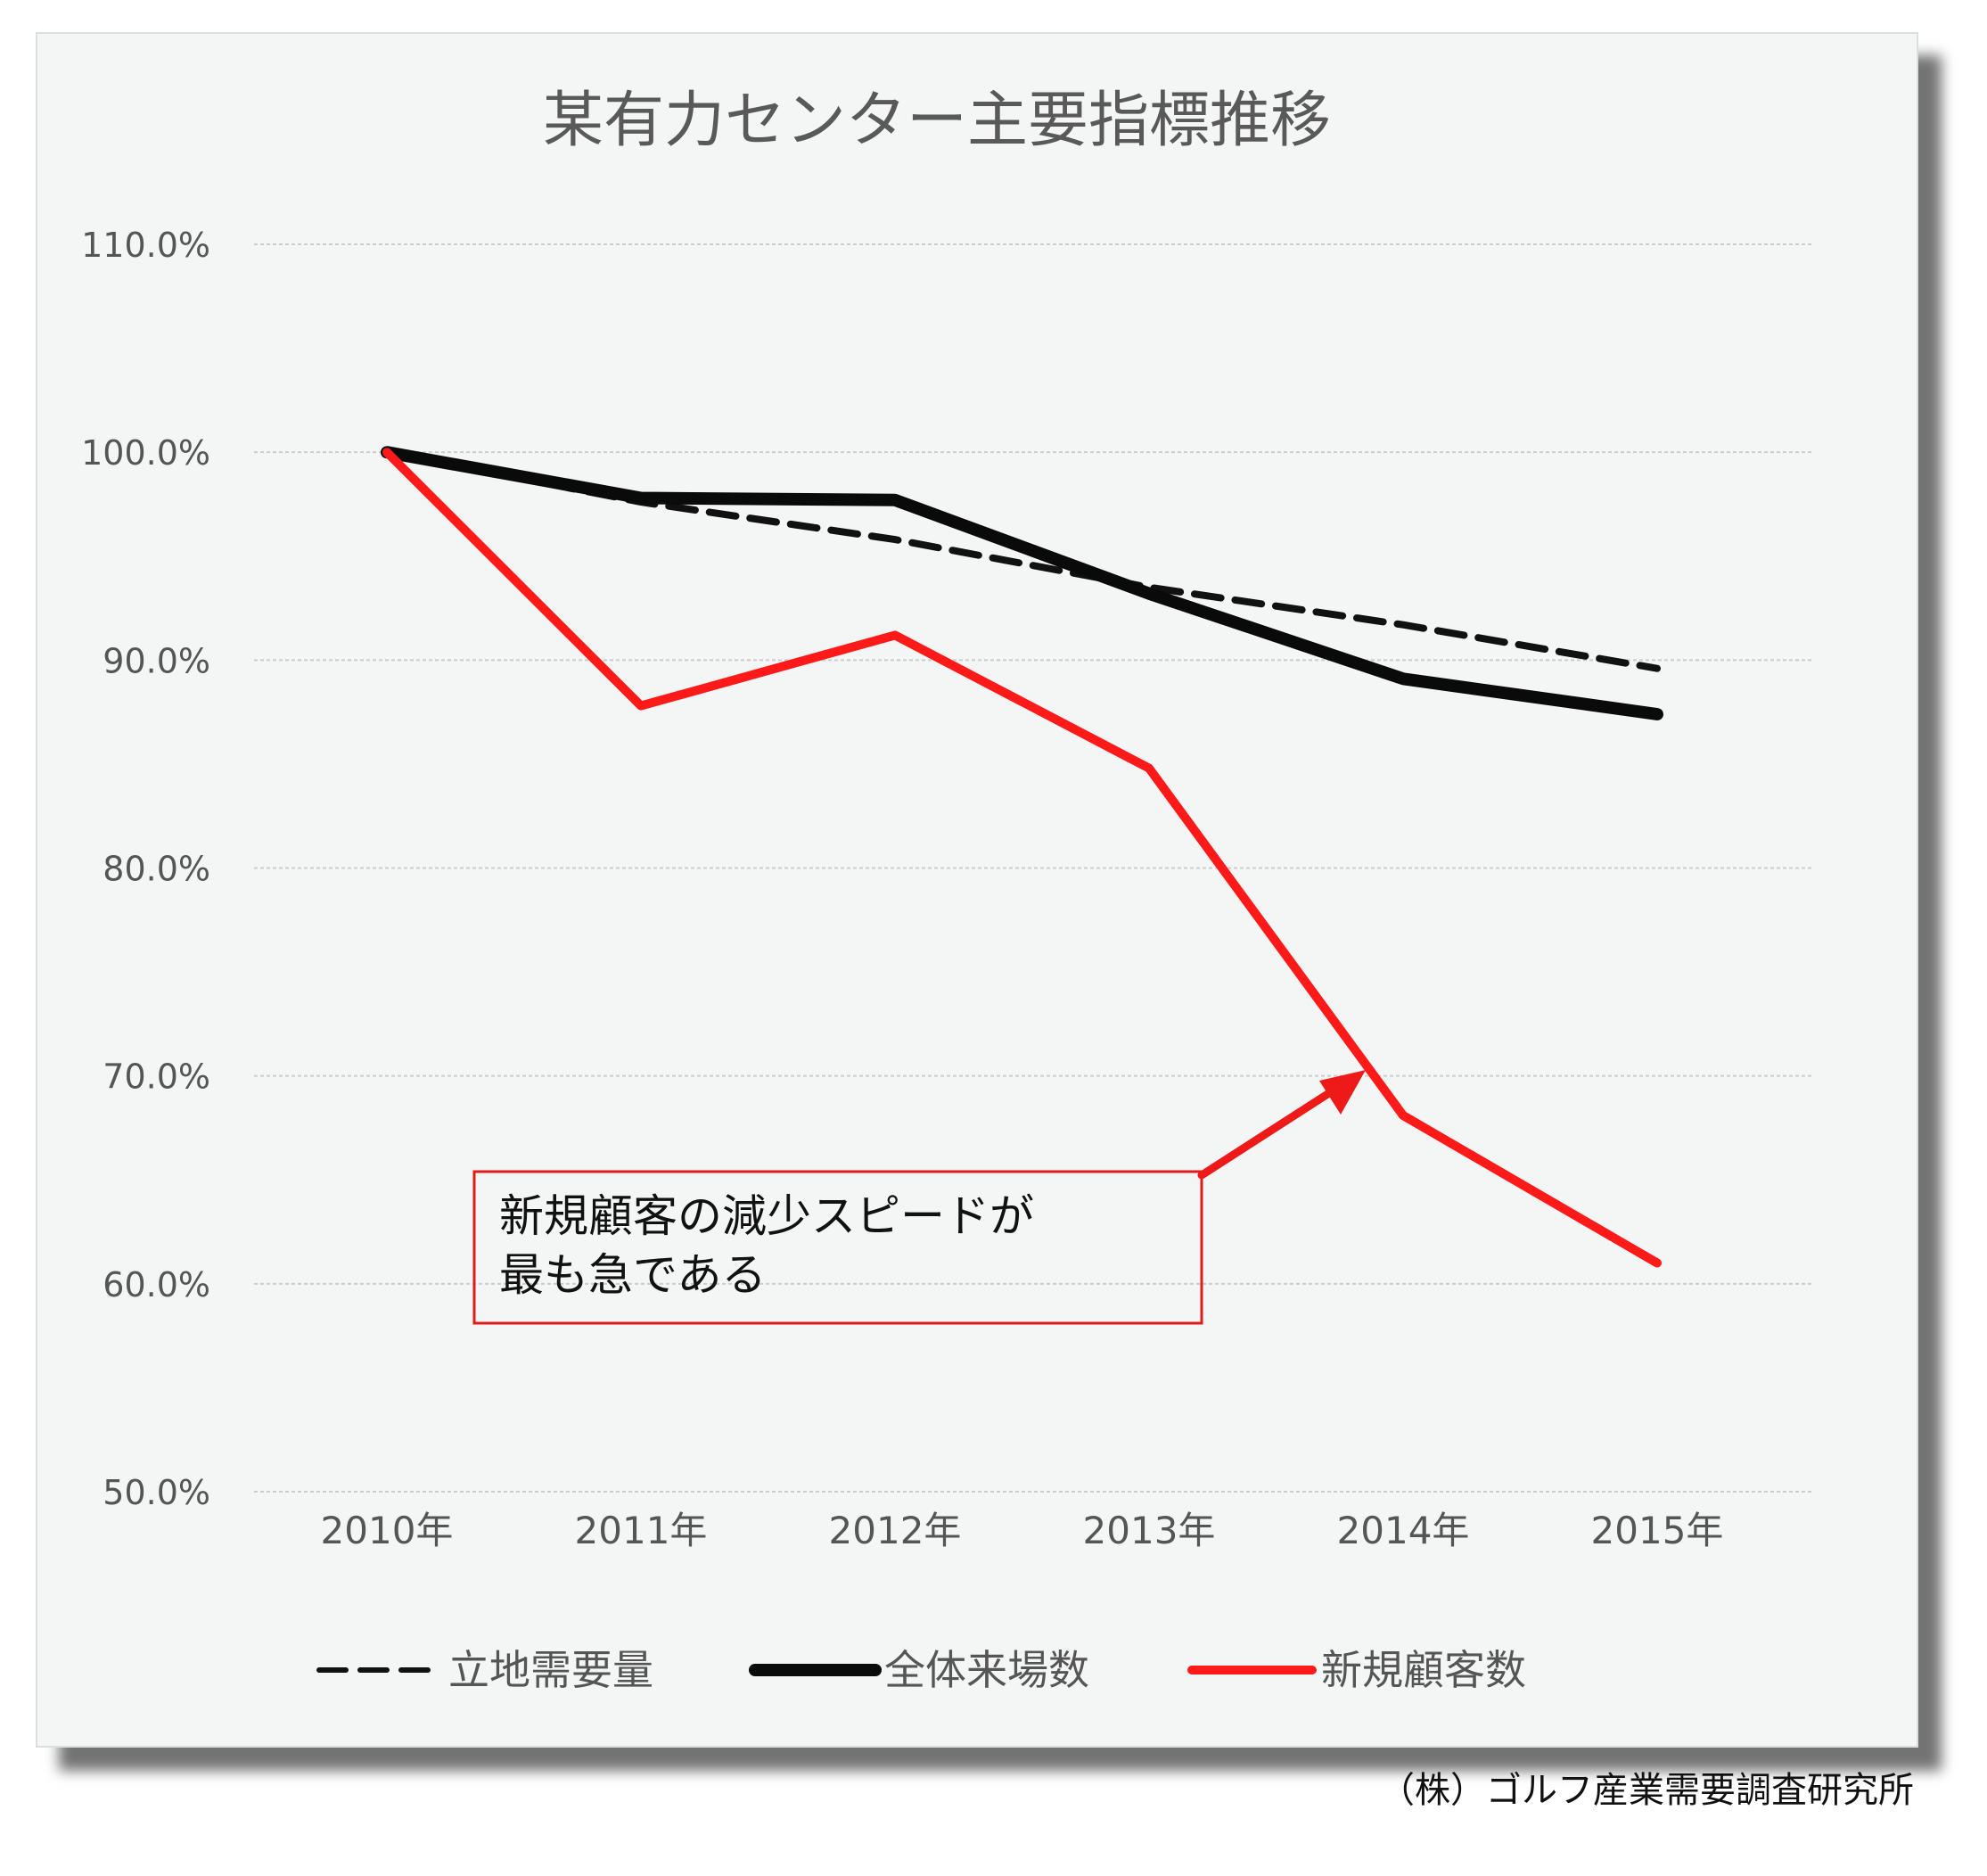 The image size is (1987, 1876). What do you see at coordinates (766, 1216) in the screenshot?
I see `annotation-text: 新規顧客の減少スピードが` at bounding box center [766, 1216].